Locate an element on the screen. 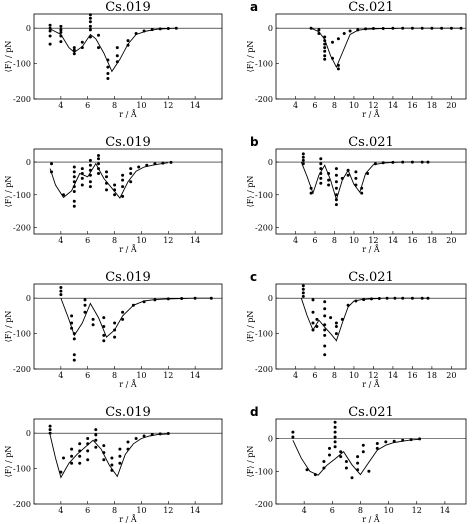  y-tick-label: -100 is located at coordinates (264, 195).